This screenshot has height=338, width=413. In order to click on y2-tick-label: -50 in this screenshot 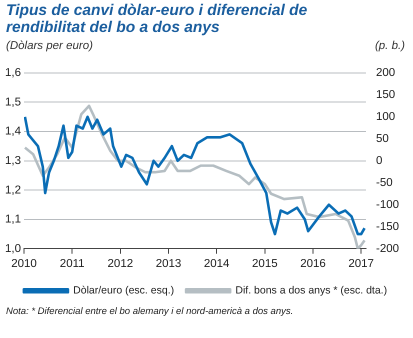, I will do `click(384, 182)`.